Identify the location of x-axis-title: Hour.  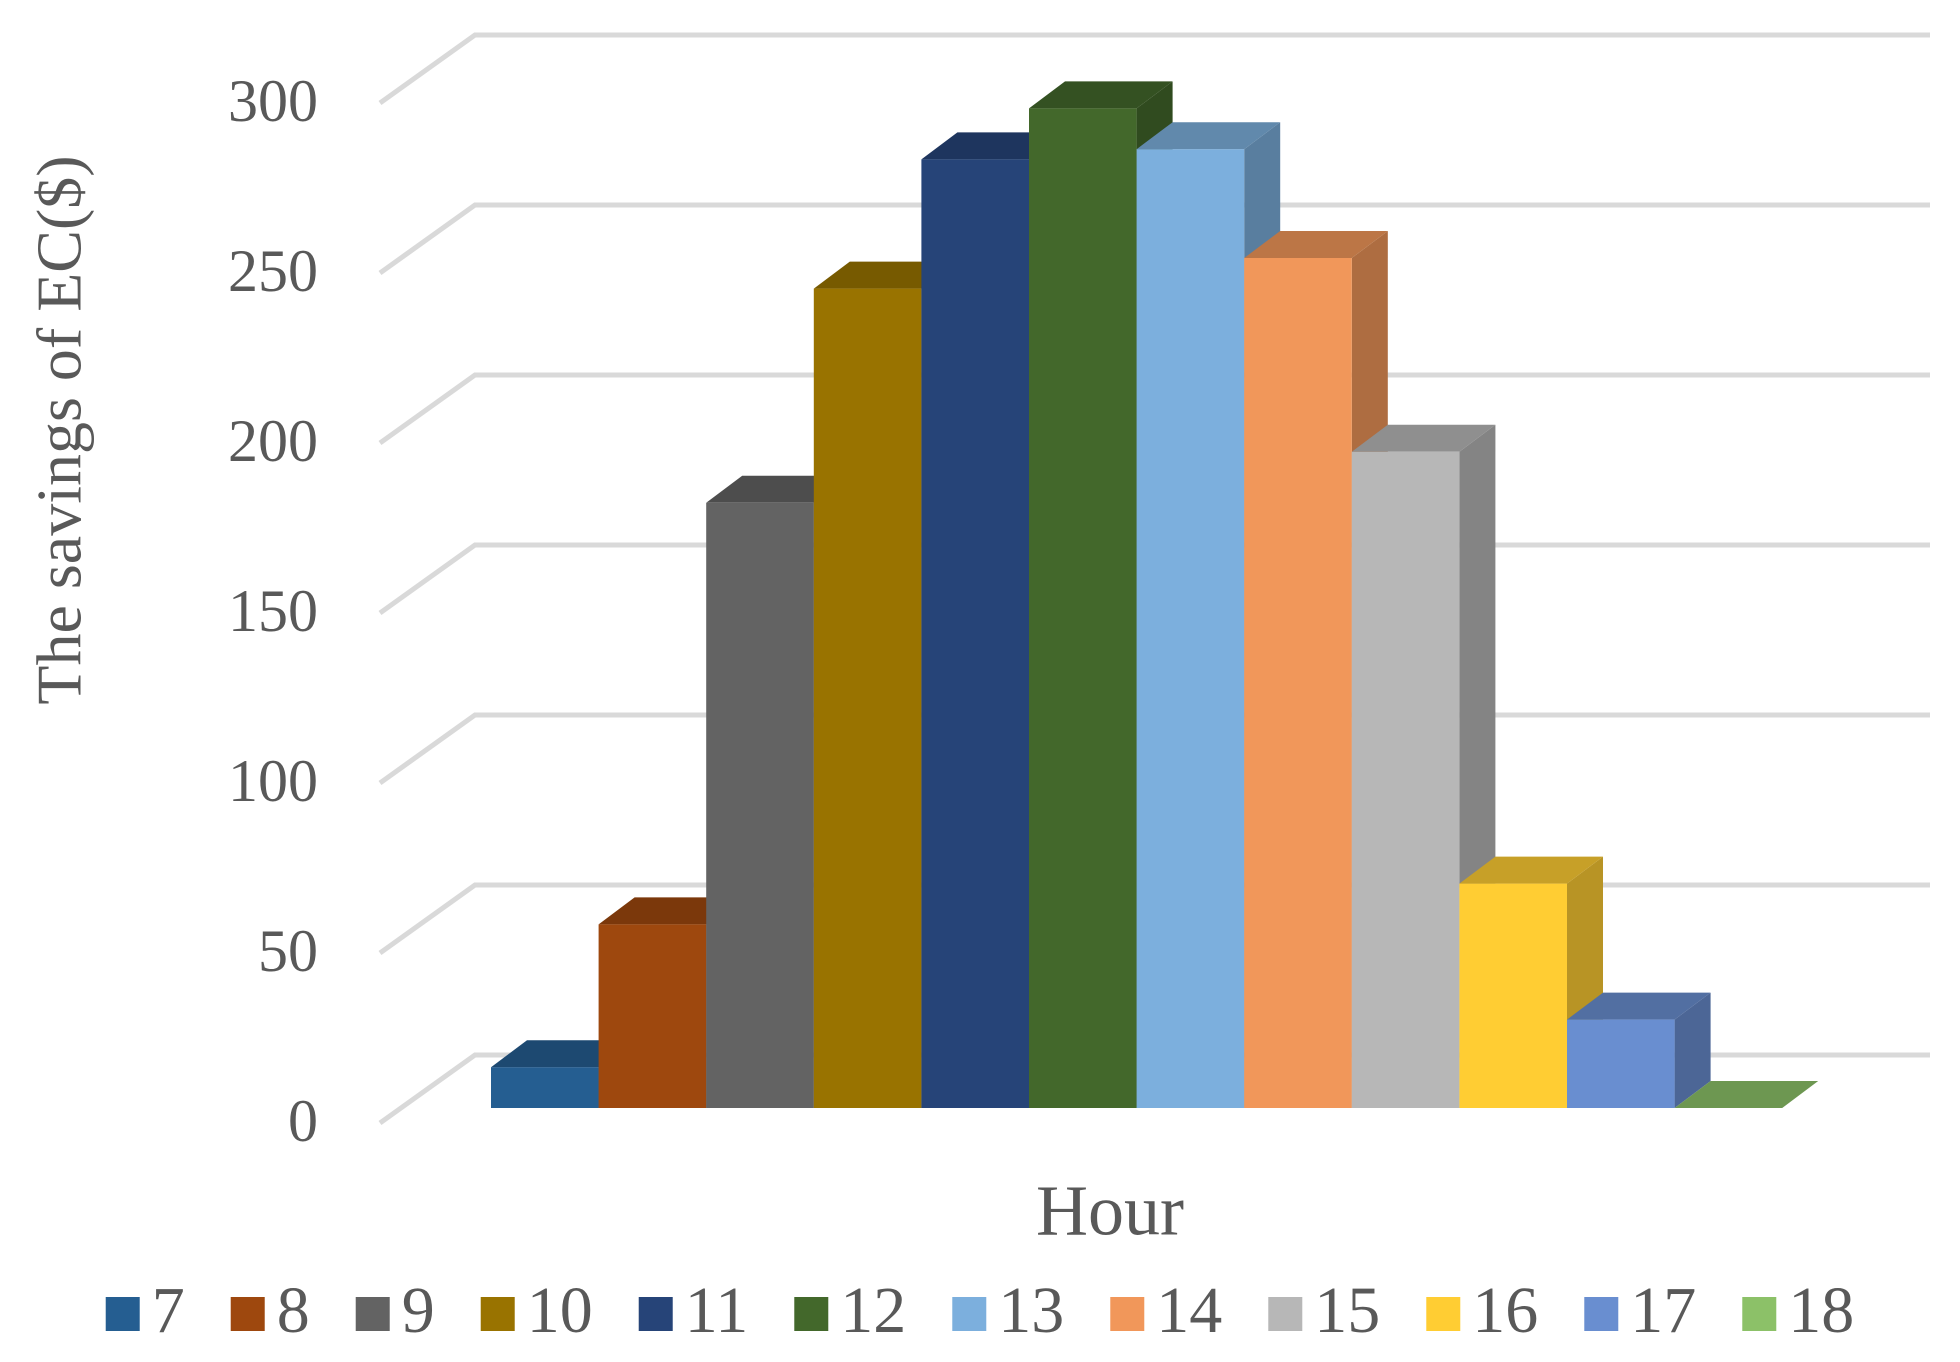
(1110, 1211).